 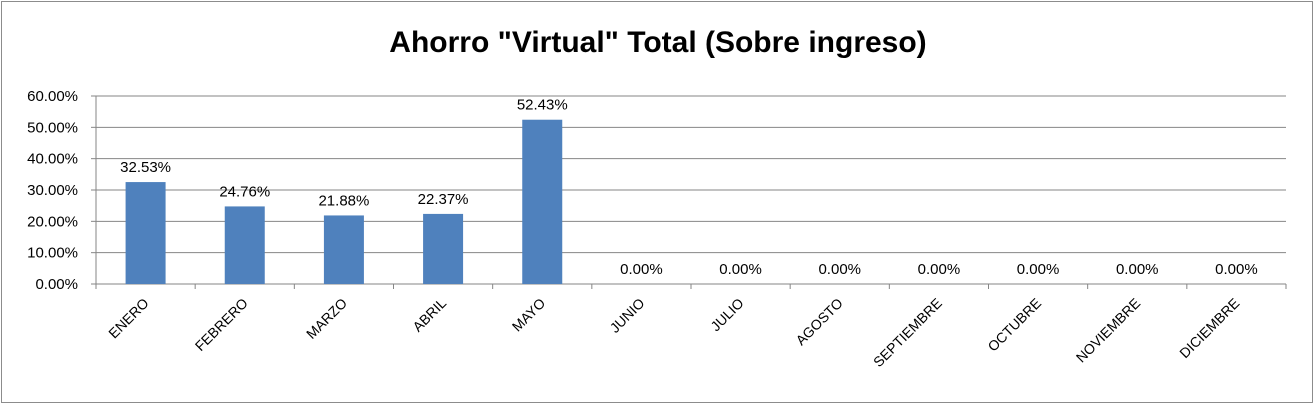 I want to click on x-tick-label: OCTUBRE, so click(x=1014, y=325).